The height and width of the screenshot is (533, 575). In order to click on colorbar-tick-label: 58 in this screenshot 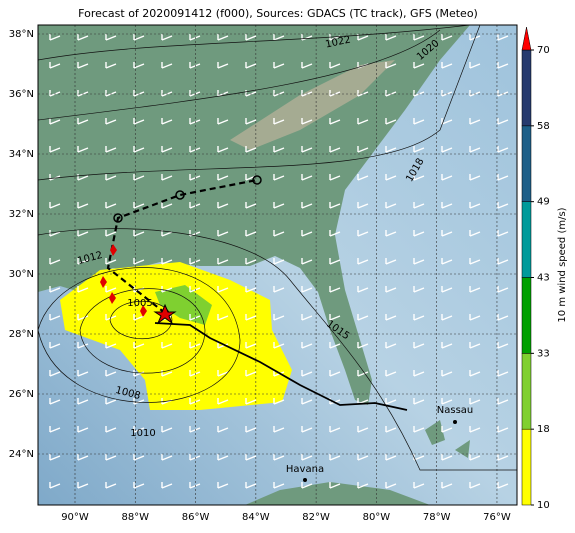, I will do `click(543, 126)`.